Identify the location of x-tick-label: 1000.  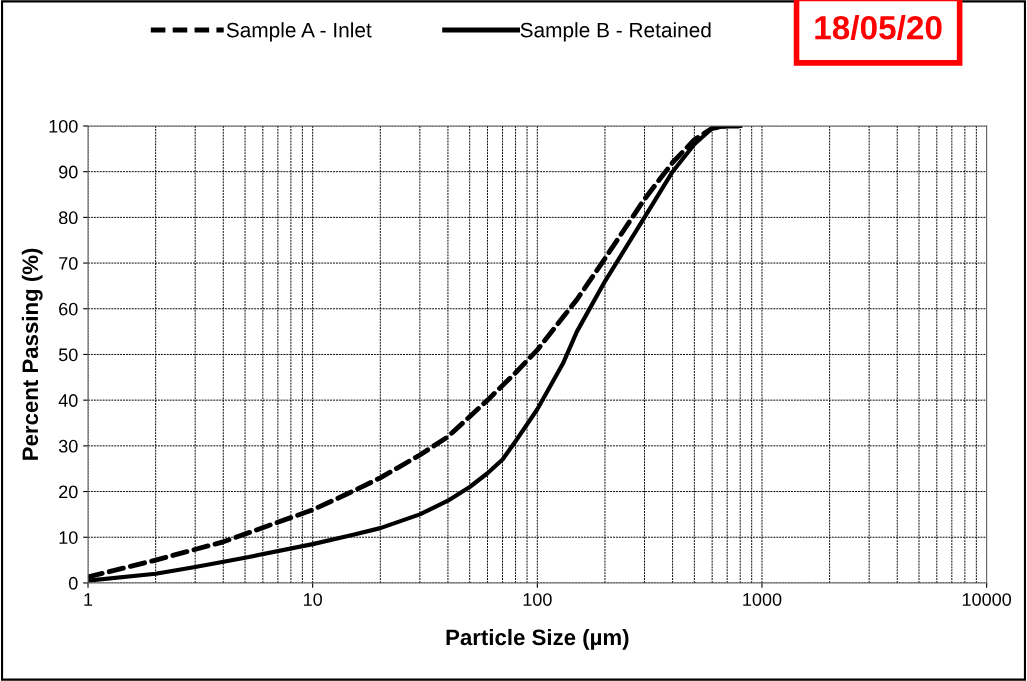
(762, 599).